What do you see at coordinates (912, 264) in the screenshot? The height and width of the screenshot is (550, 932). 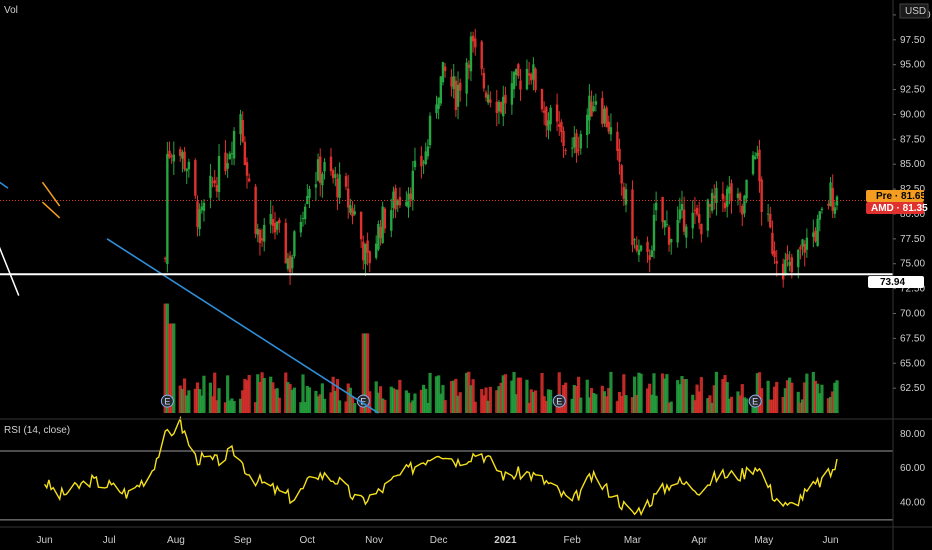 I see `price-tick-label: 75.00` at bounding box center [912, 264].